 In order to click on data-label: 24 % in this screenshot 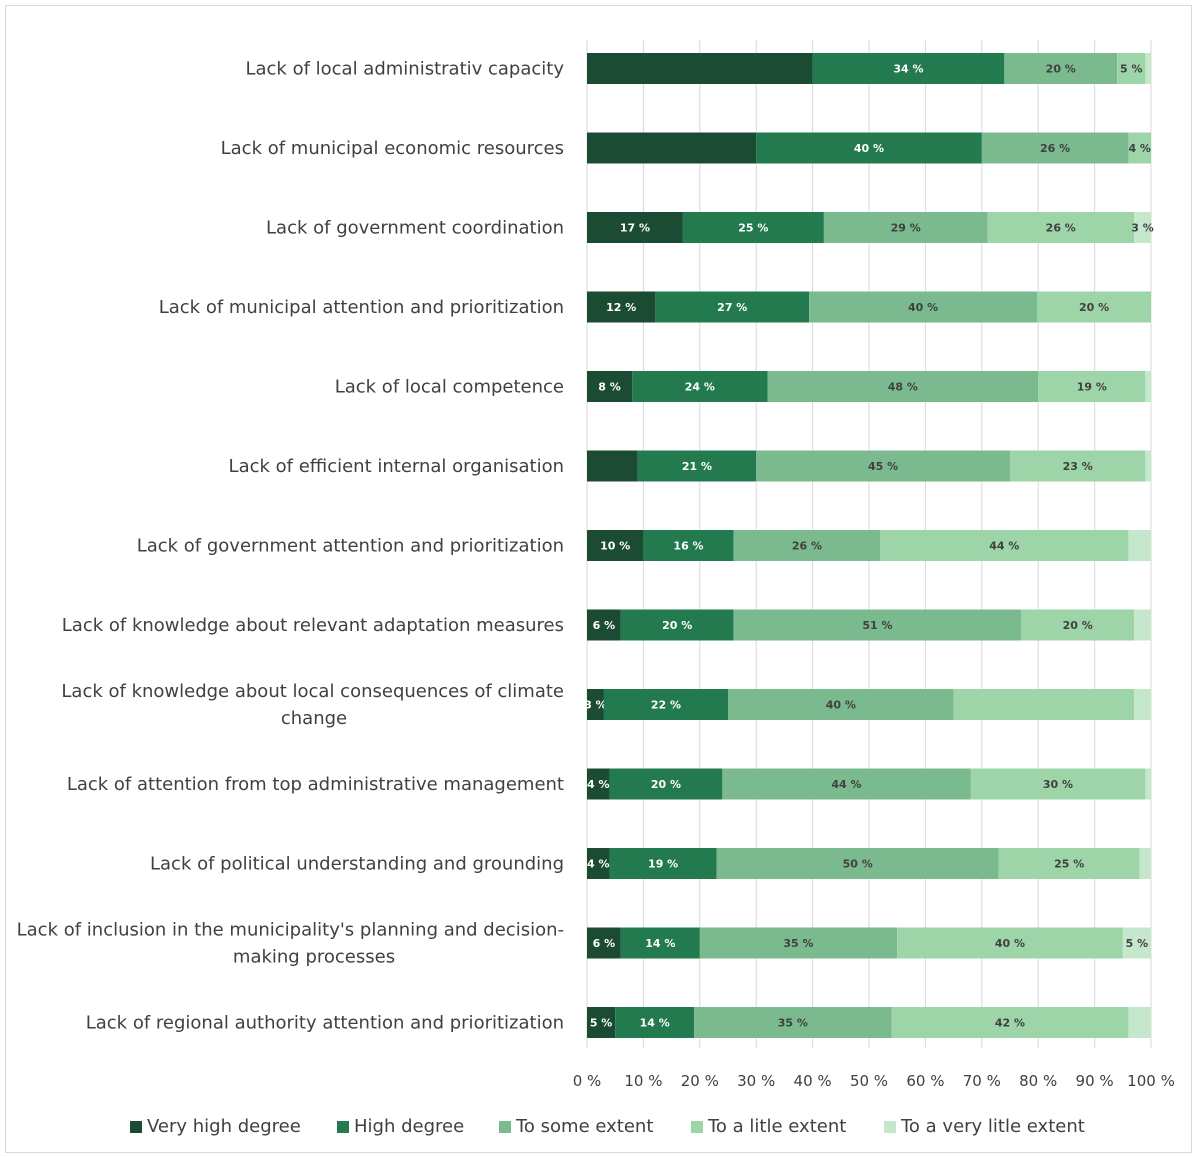, I will do `click(700, 387)`.